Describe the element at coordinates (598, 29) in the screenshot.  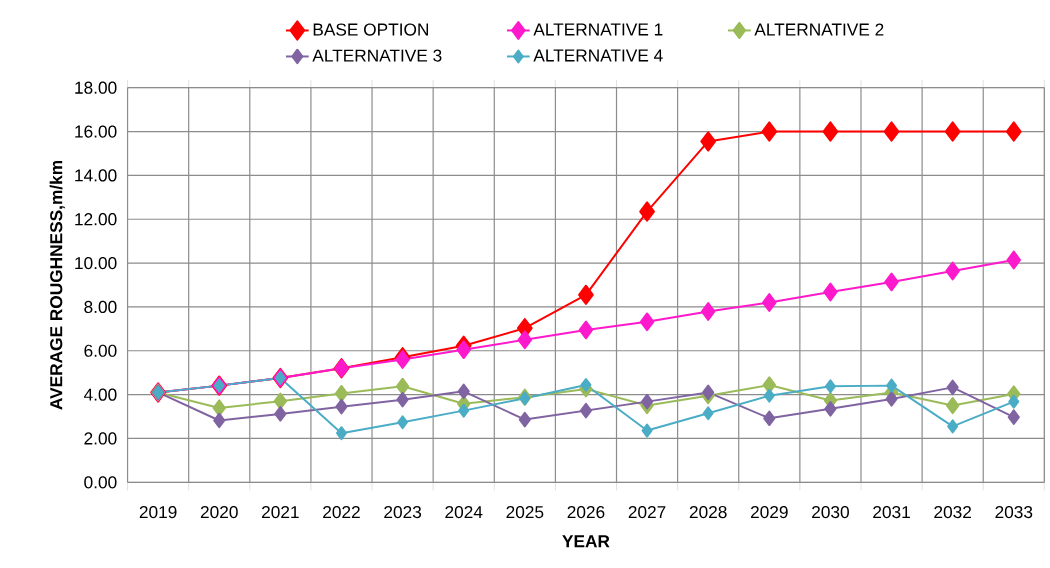
I see `legend-label: ALTERNATIVE 1` at that location.